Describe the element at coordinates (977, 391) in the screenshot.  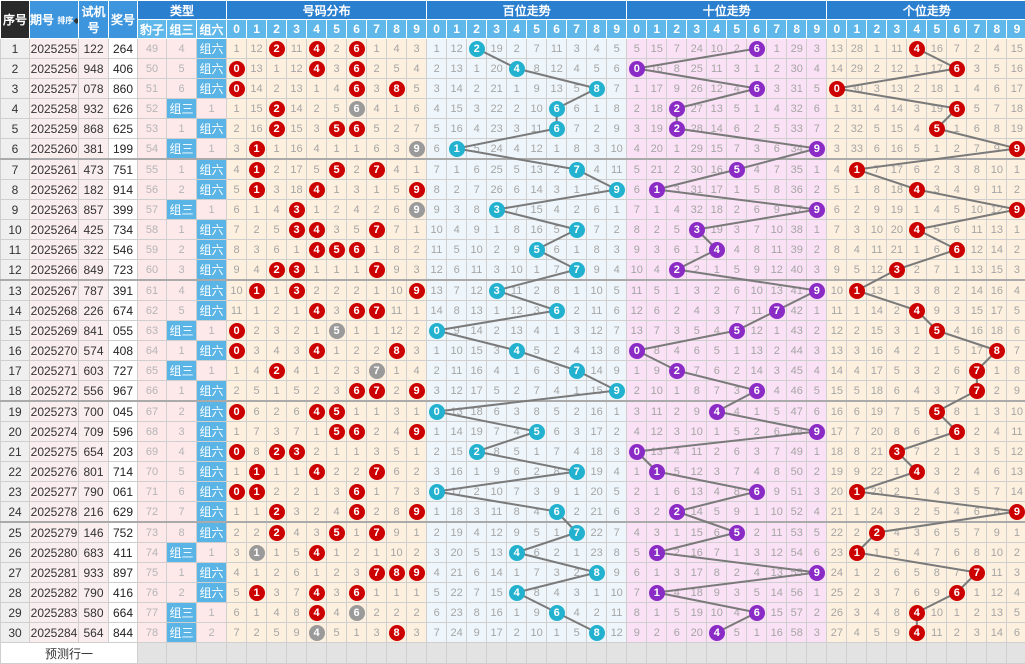
I see `units-hit-cell: 7` at that location.